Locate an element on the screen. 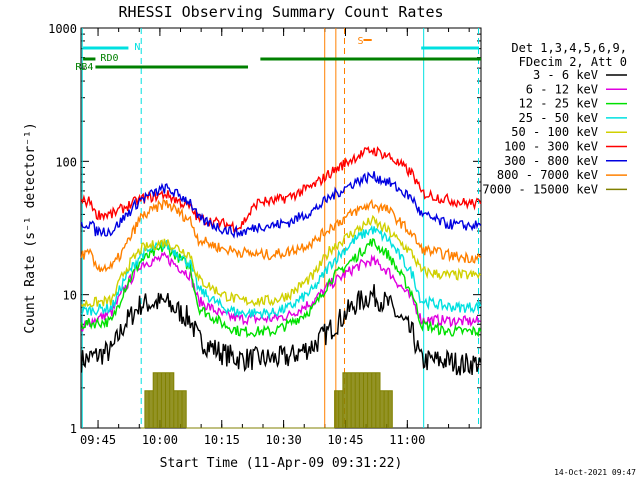 The height and width of the screenshot is (480, 640). y-tick-label: 10 is located at coordinates (70, 296).